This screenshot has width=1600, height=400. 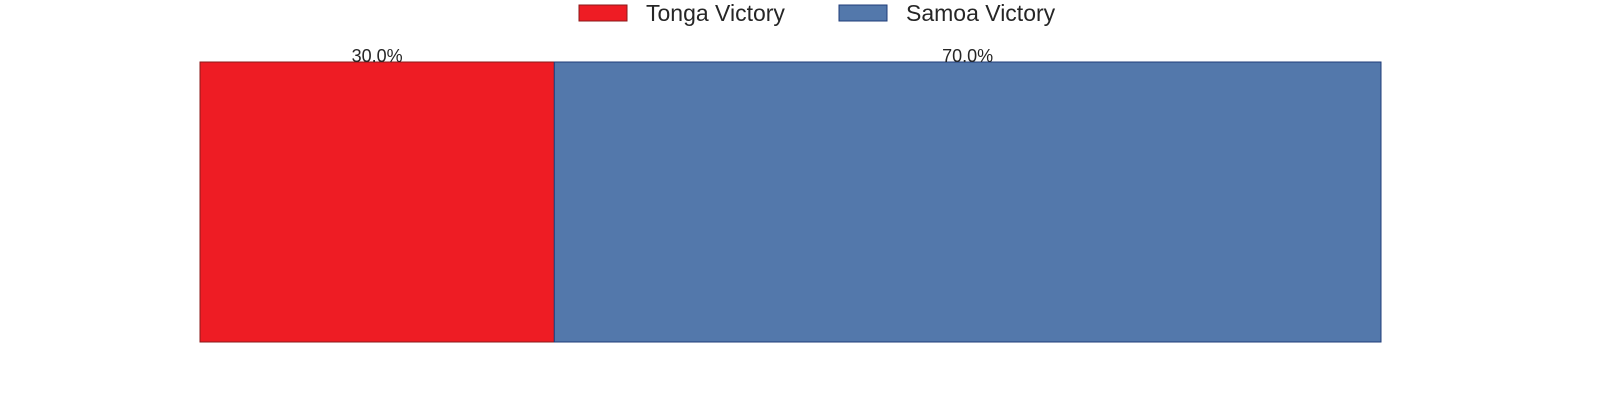 What do you see at coordinates (817, 13) in the screenshot?
I see `legend: Tonga Victory Samoa Victory` at bounding box center [817, 13].